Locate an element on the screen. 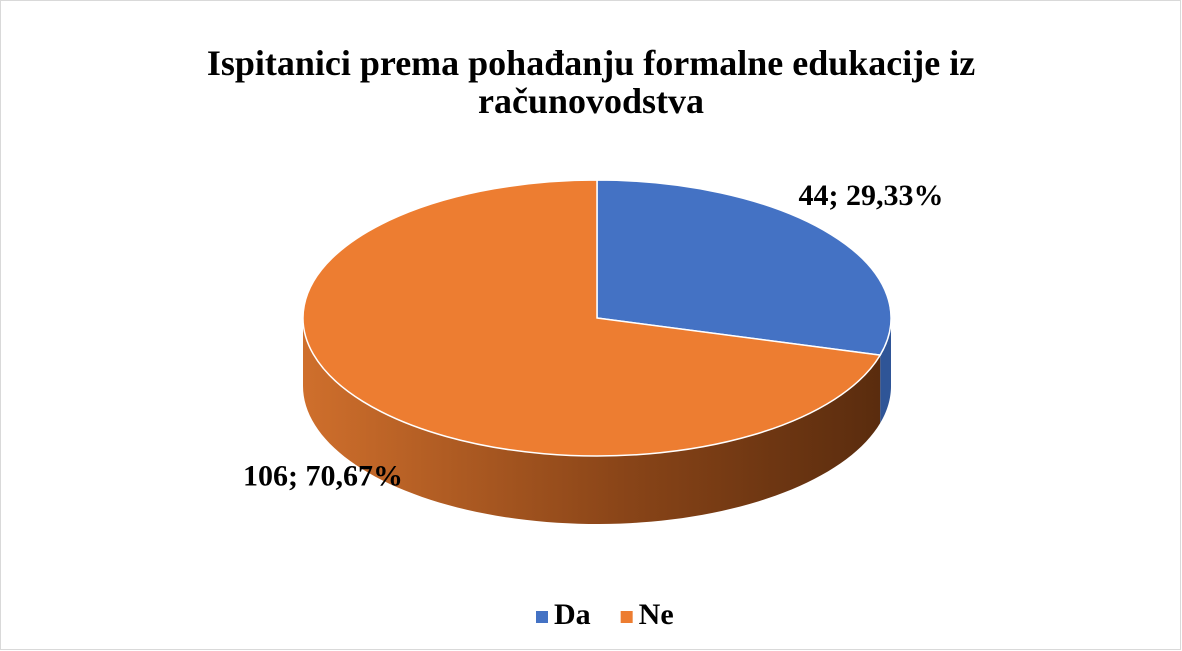  slice-side is located at coordinates (885, 371).